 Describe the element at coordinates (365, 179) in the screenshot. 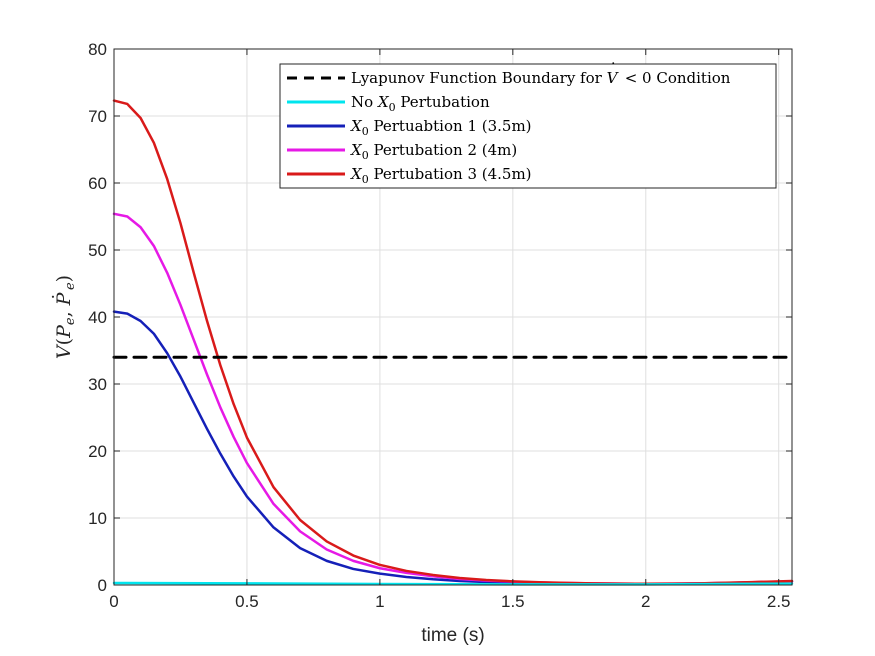

I see `legend-pert3-sub: 0` at that location.